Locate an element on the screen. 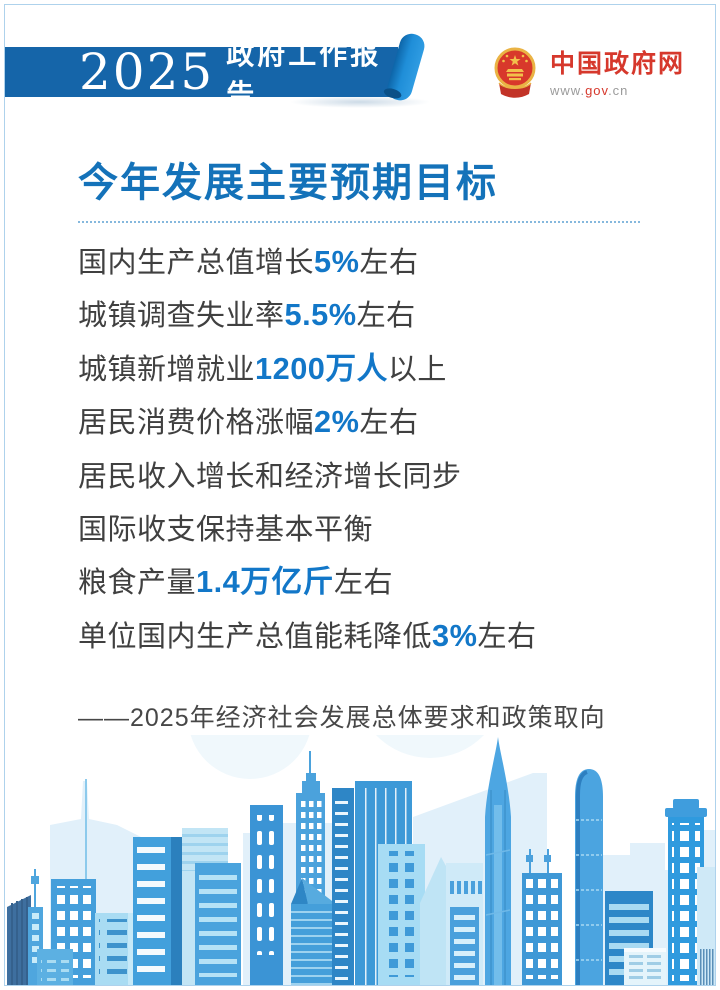 The image size is (720, 990). target-text: 国内生产总值增长 is located at coordinates (196, 263).